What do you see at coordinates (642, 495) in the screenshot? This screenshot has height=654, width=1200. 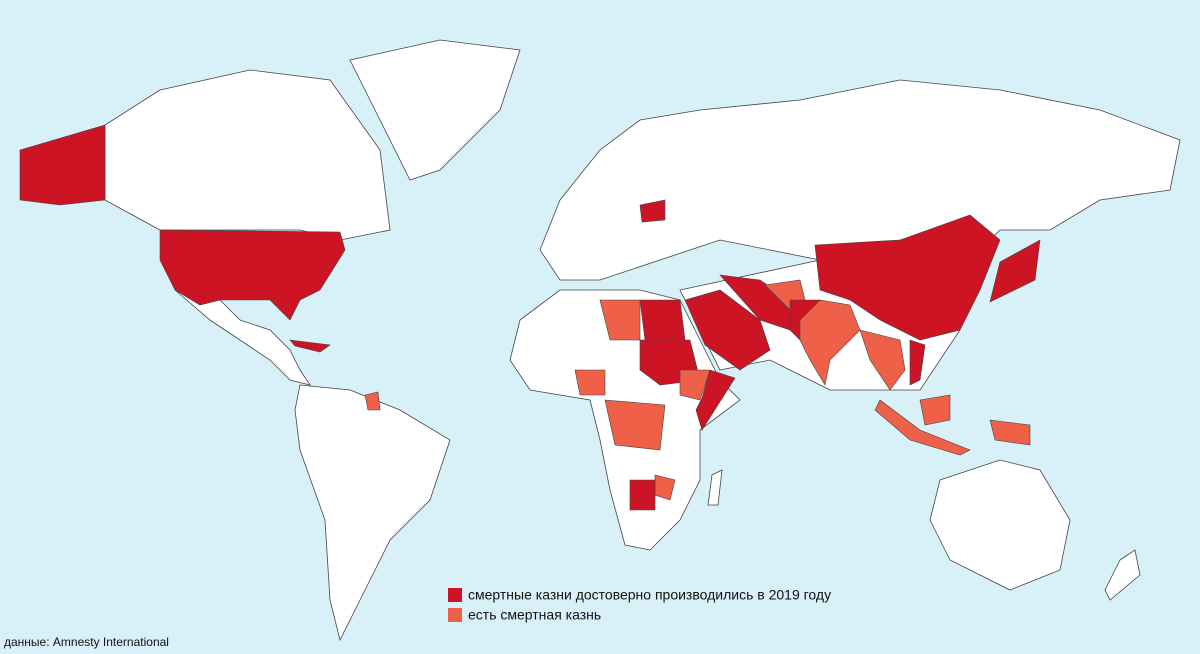 I see `botswana` at bounding box center [642, 495].